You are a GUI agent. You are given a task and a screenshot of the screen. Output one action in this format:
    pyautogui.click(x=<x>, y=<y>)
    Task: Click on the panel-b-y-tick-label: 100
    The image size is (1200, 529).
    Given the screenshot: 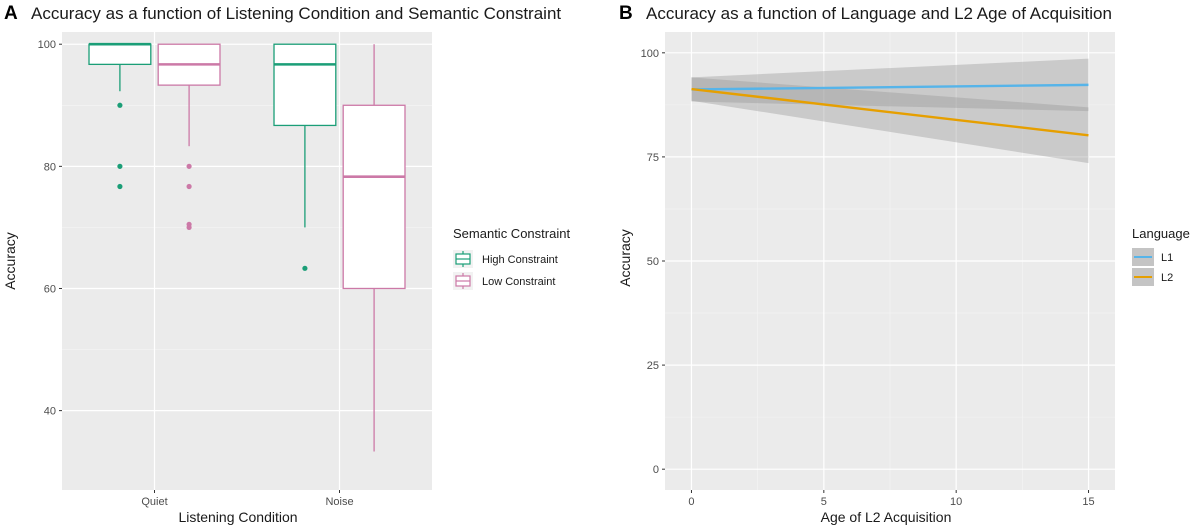 What is the action you would take?
    pyautogui.click(x=650, y=54)
    